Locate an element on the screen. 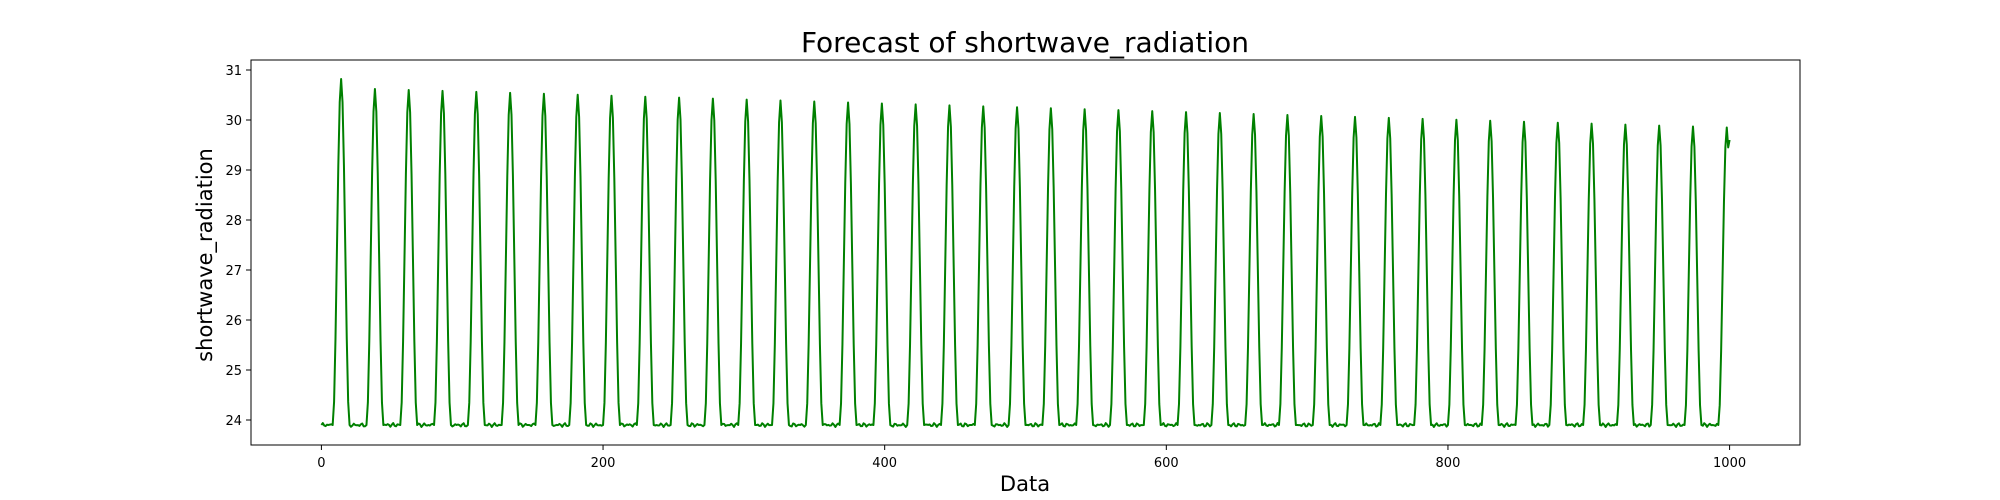 This screenshot has height=500, width=2000. y-tick-label: 28 is located at coordinates (233, 221).